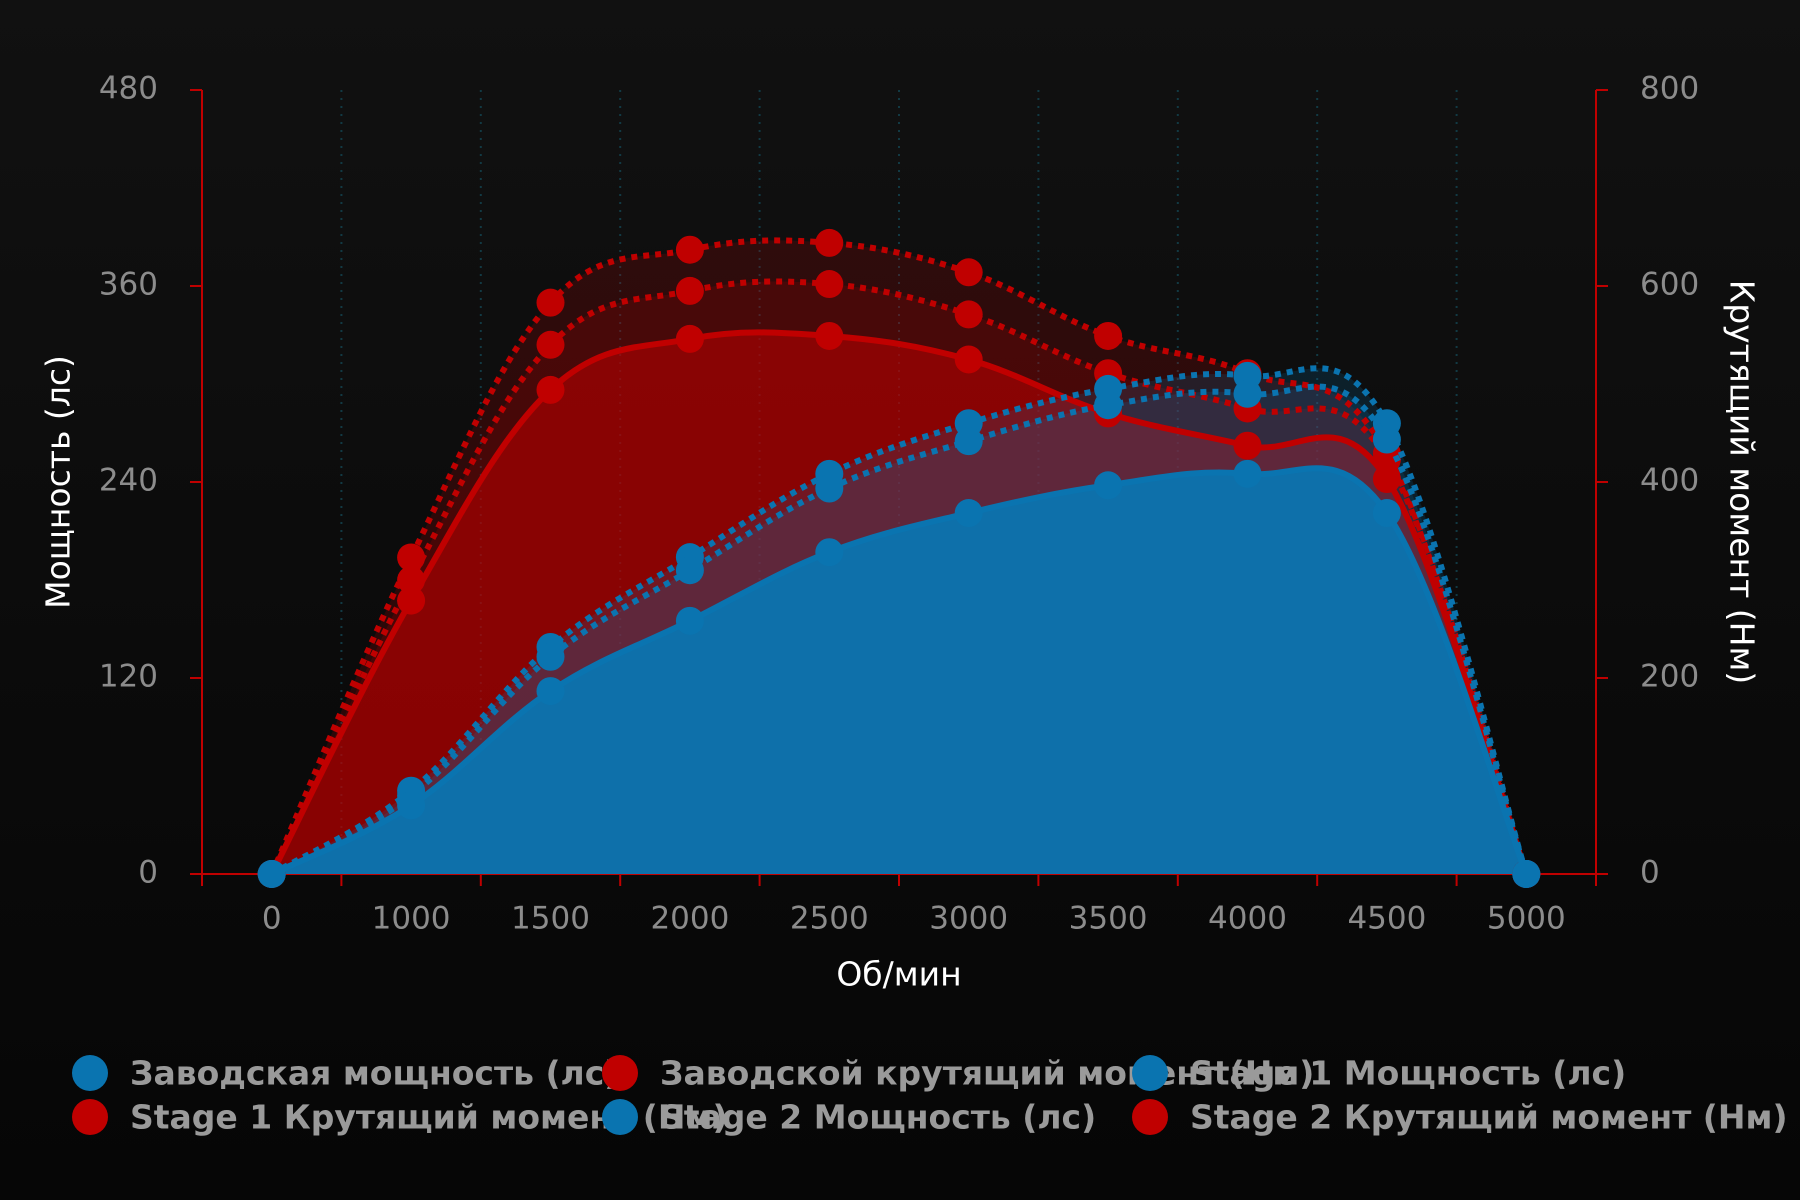 This screenshot has width=1800, height=1200. What do you see at coordinates (689, 919) in the screenshot?
I see `x-tick-label: 2000` at bounding box center [689, 919].